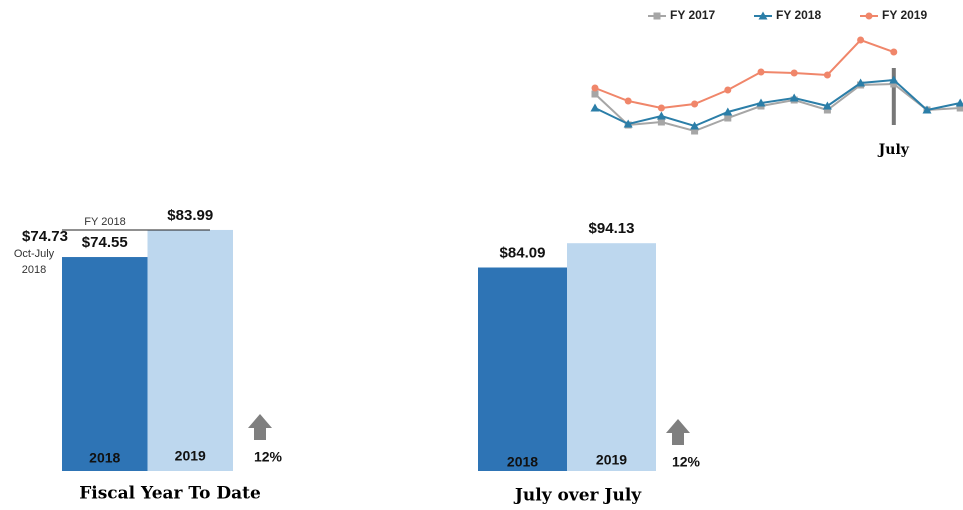  Describe the element at coordinates (692, 15) in the screenshot. I see `legend-label: FY 2017` at that location.